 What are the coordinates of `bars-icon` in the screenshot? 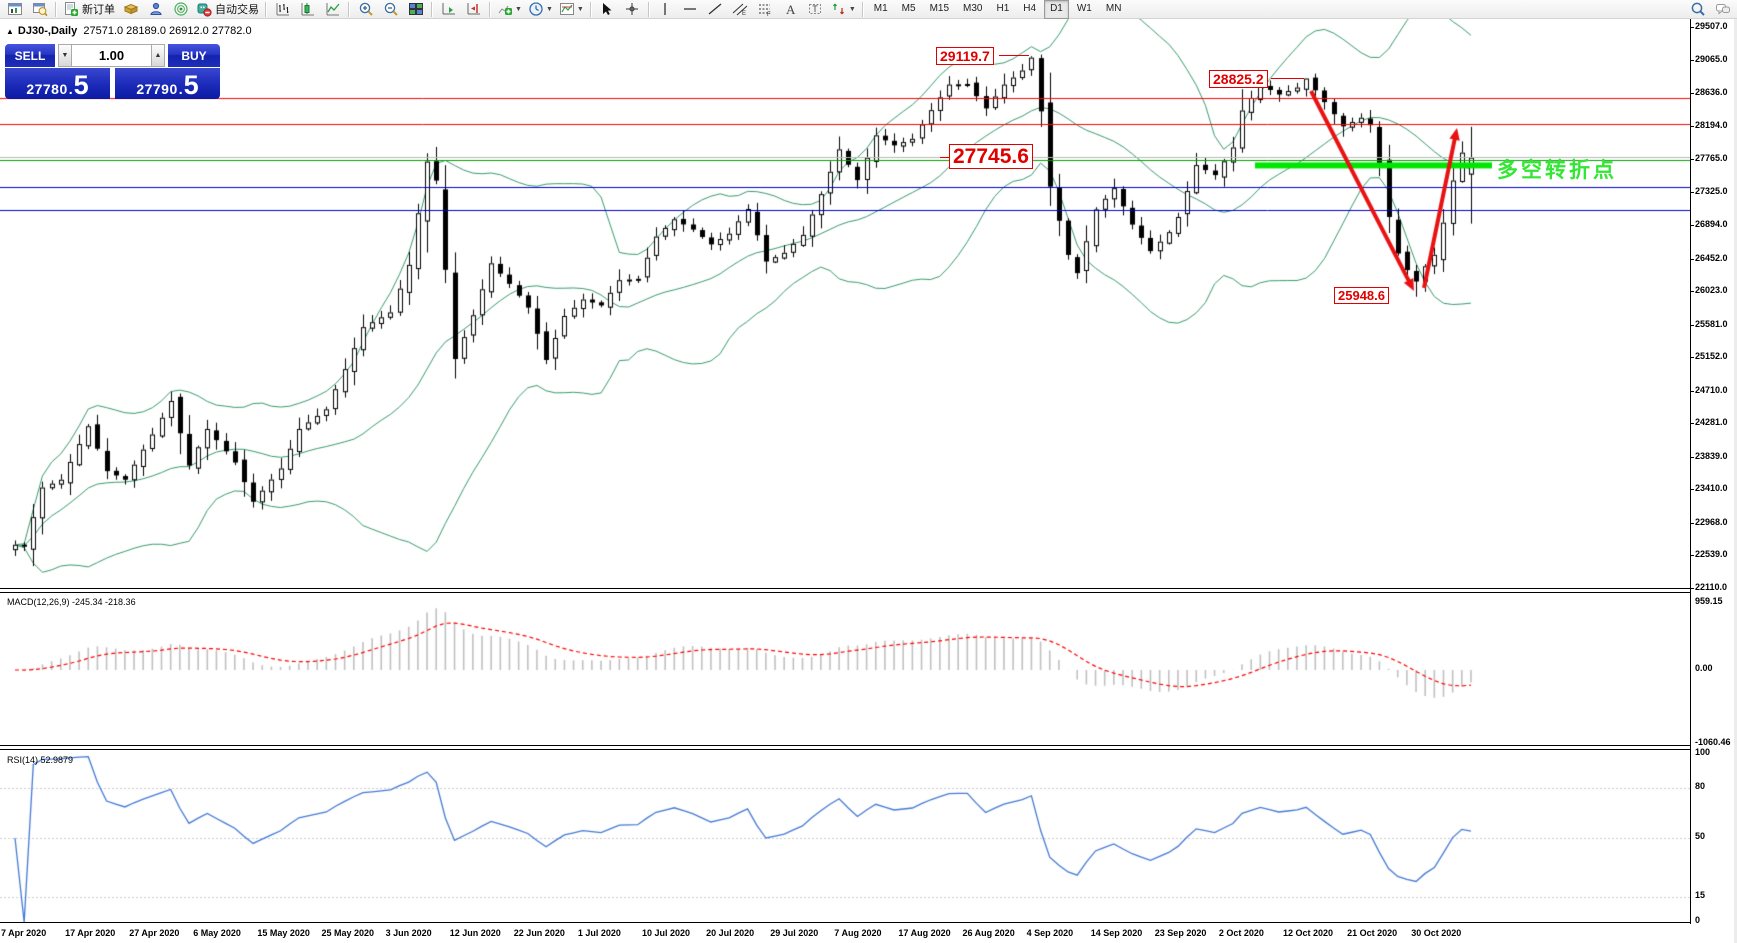 It's located at (283, 9).